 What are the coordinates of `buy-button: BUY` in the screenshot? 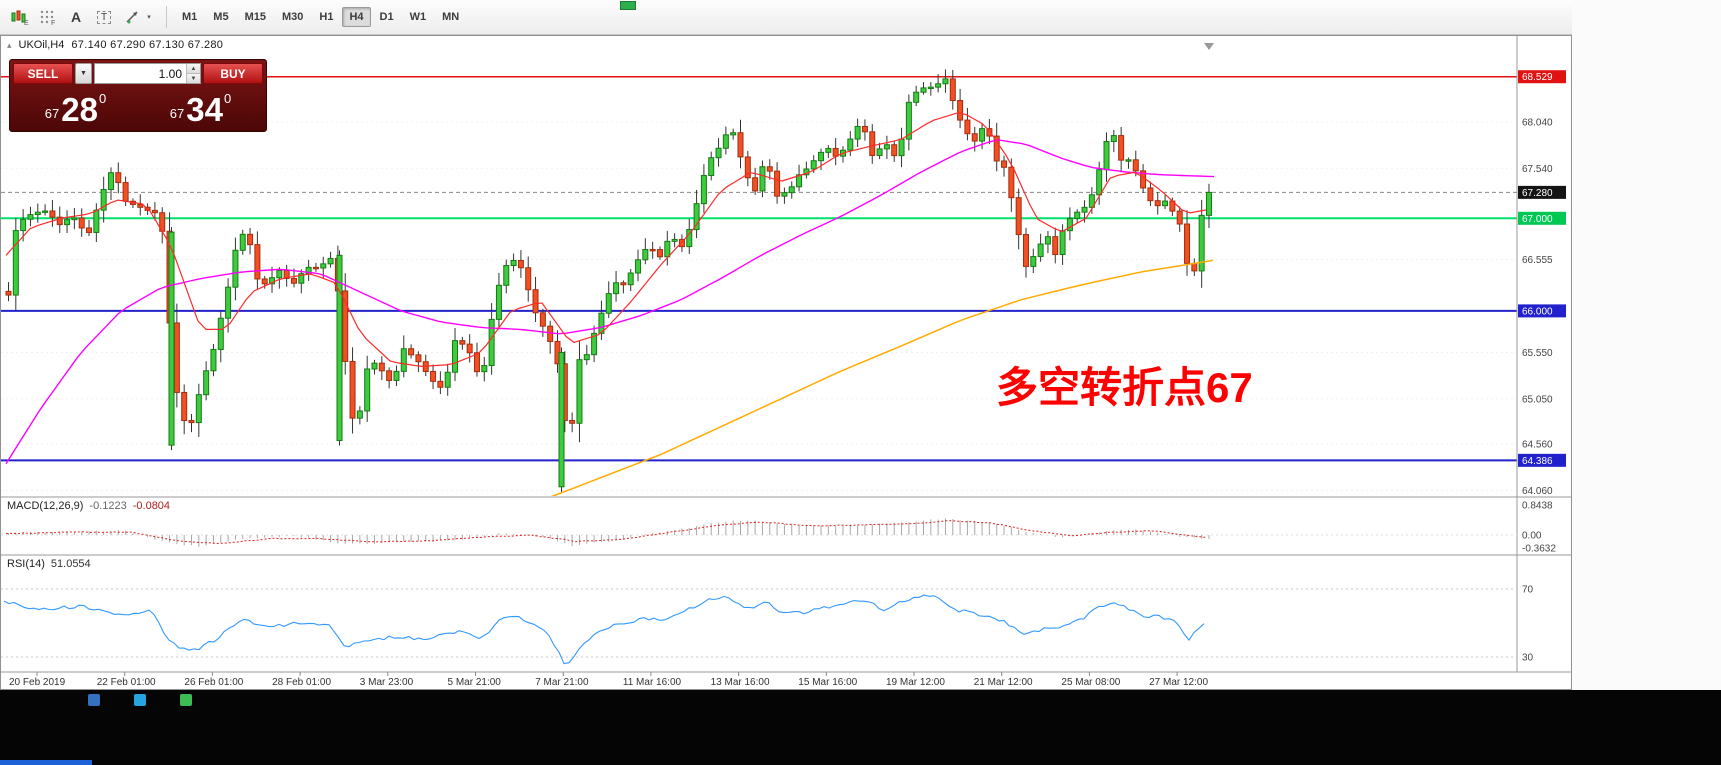 It's located at (233, 73).